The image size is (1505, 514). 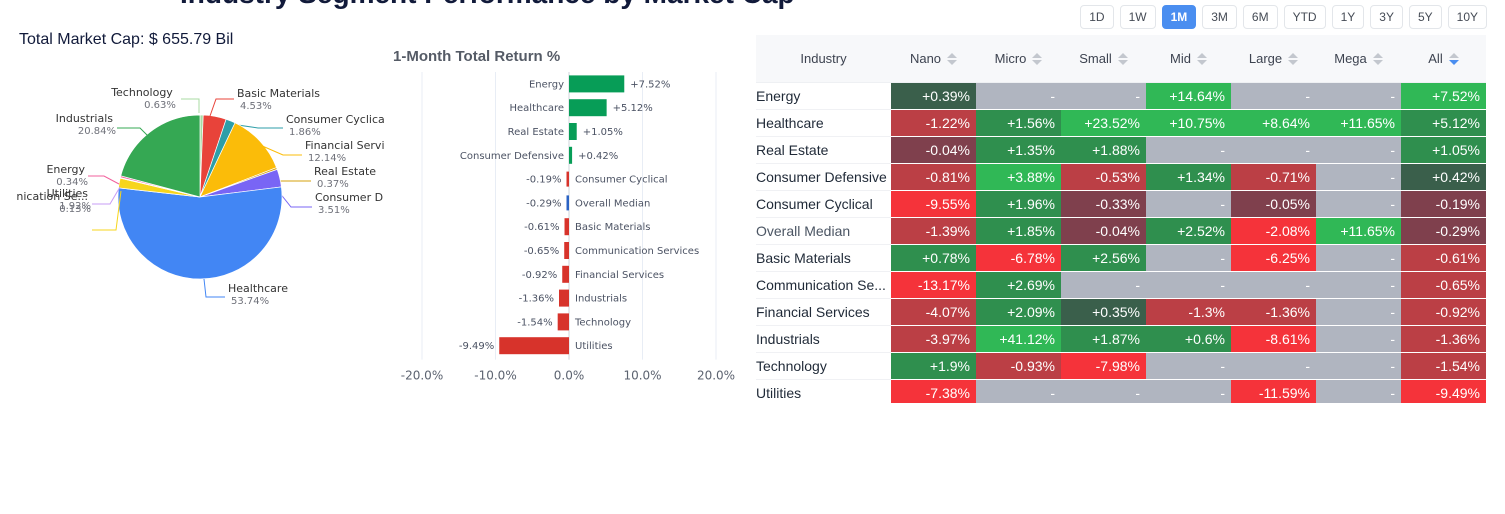 What do you see at coordinates (1018, 96) in the screenshot?
I see `return-cell-micro: -` at bounding box center [1018, 96].